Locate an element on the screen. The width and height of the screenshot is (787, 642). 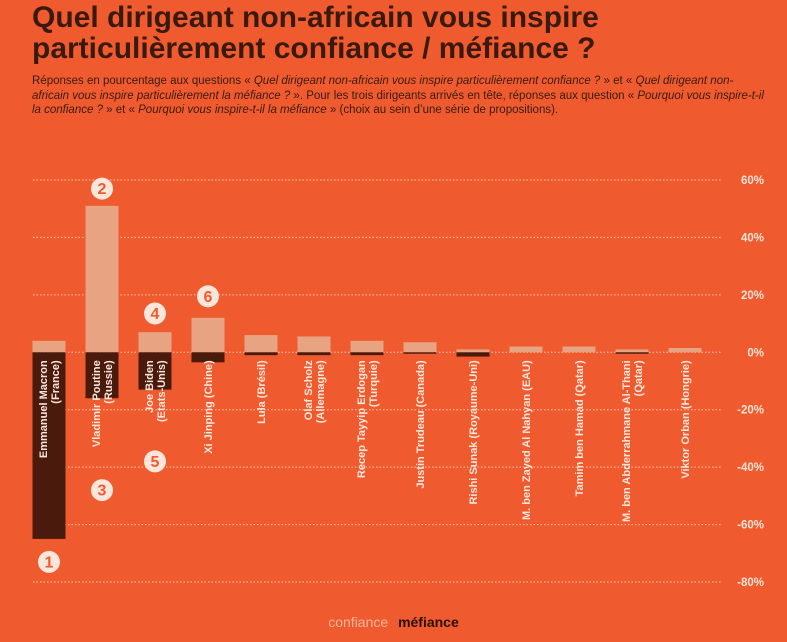
category-label: Emmanuel Macron is located at coordinates (44, 409).